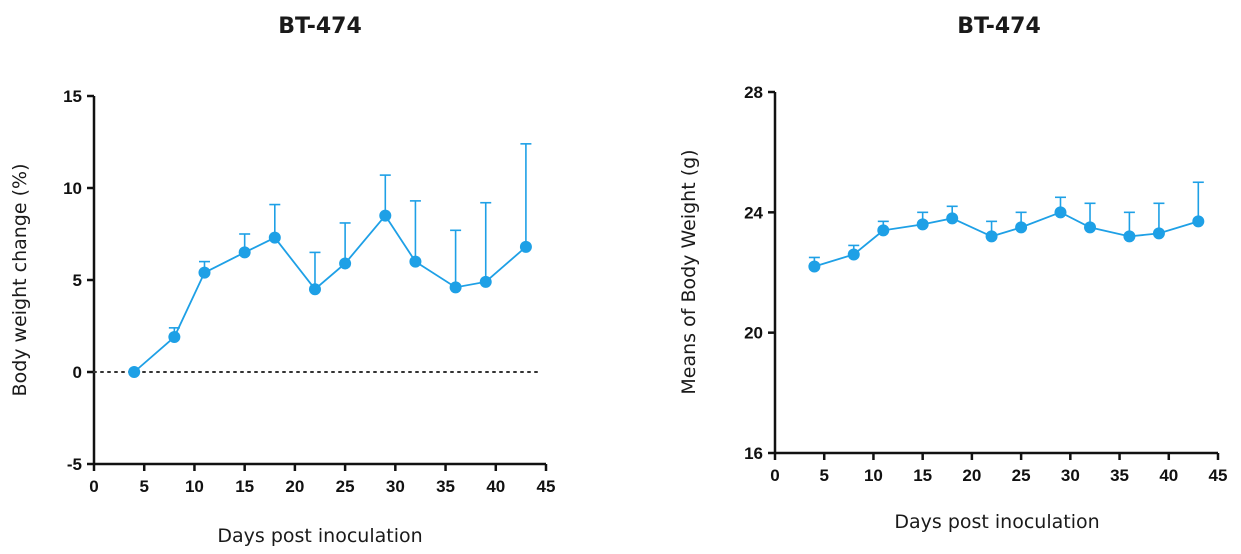  What do you see at coordinates (753, 453) in the screenshot?
I see `y-tick-label: 16` at bounding box center [753, 453].